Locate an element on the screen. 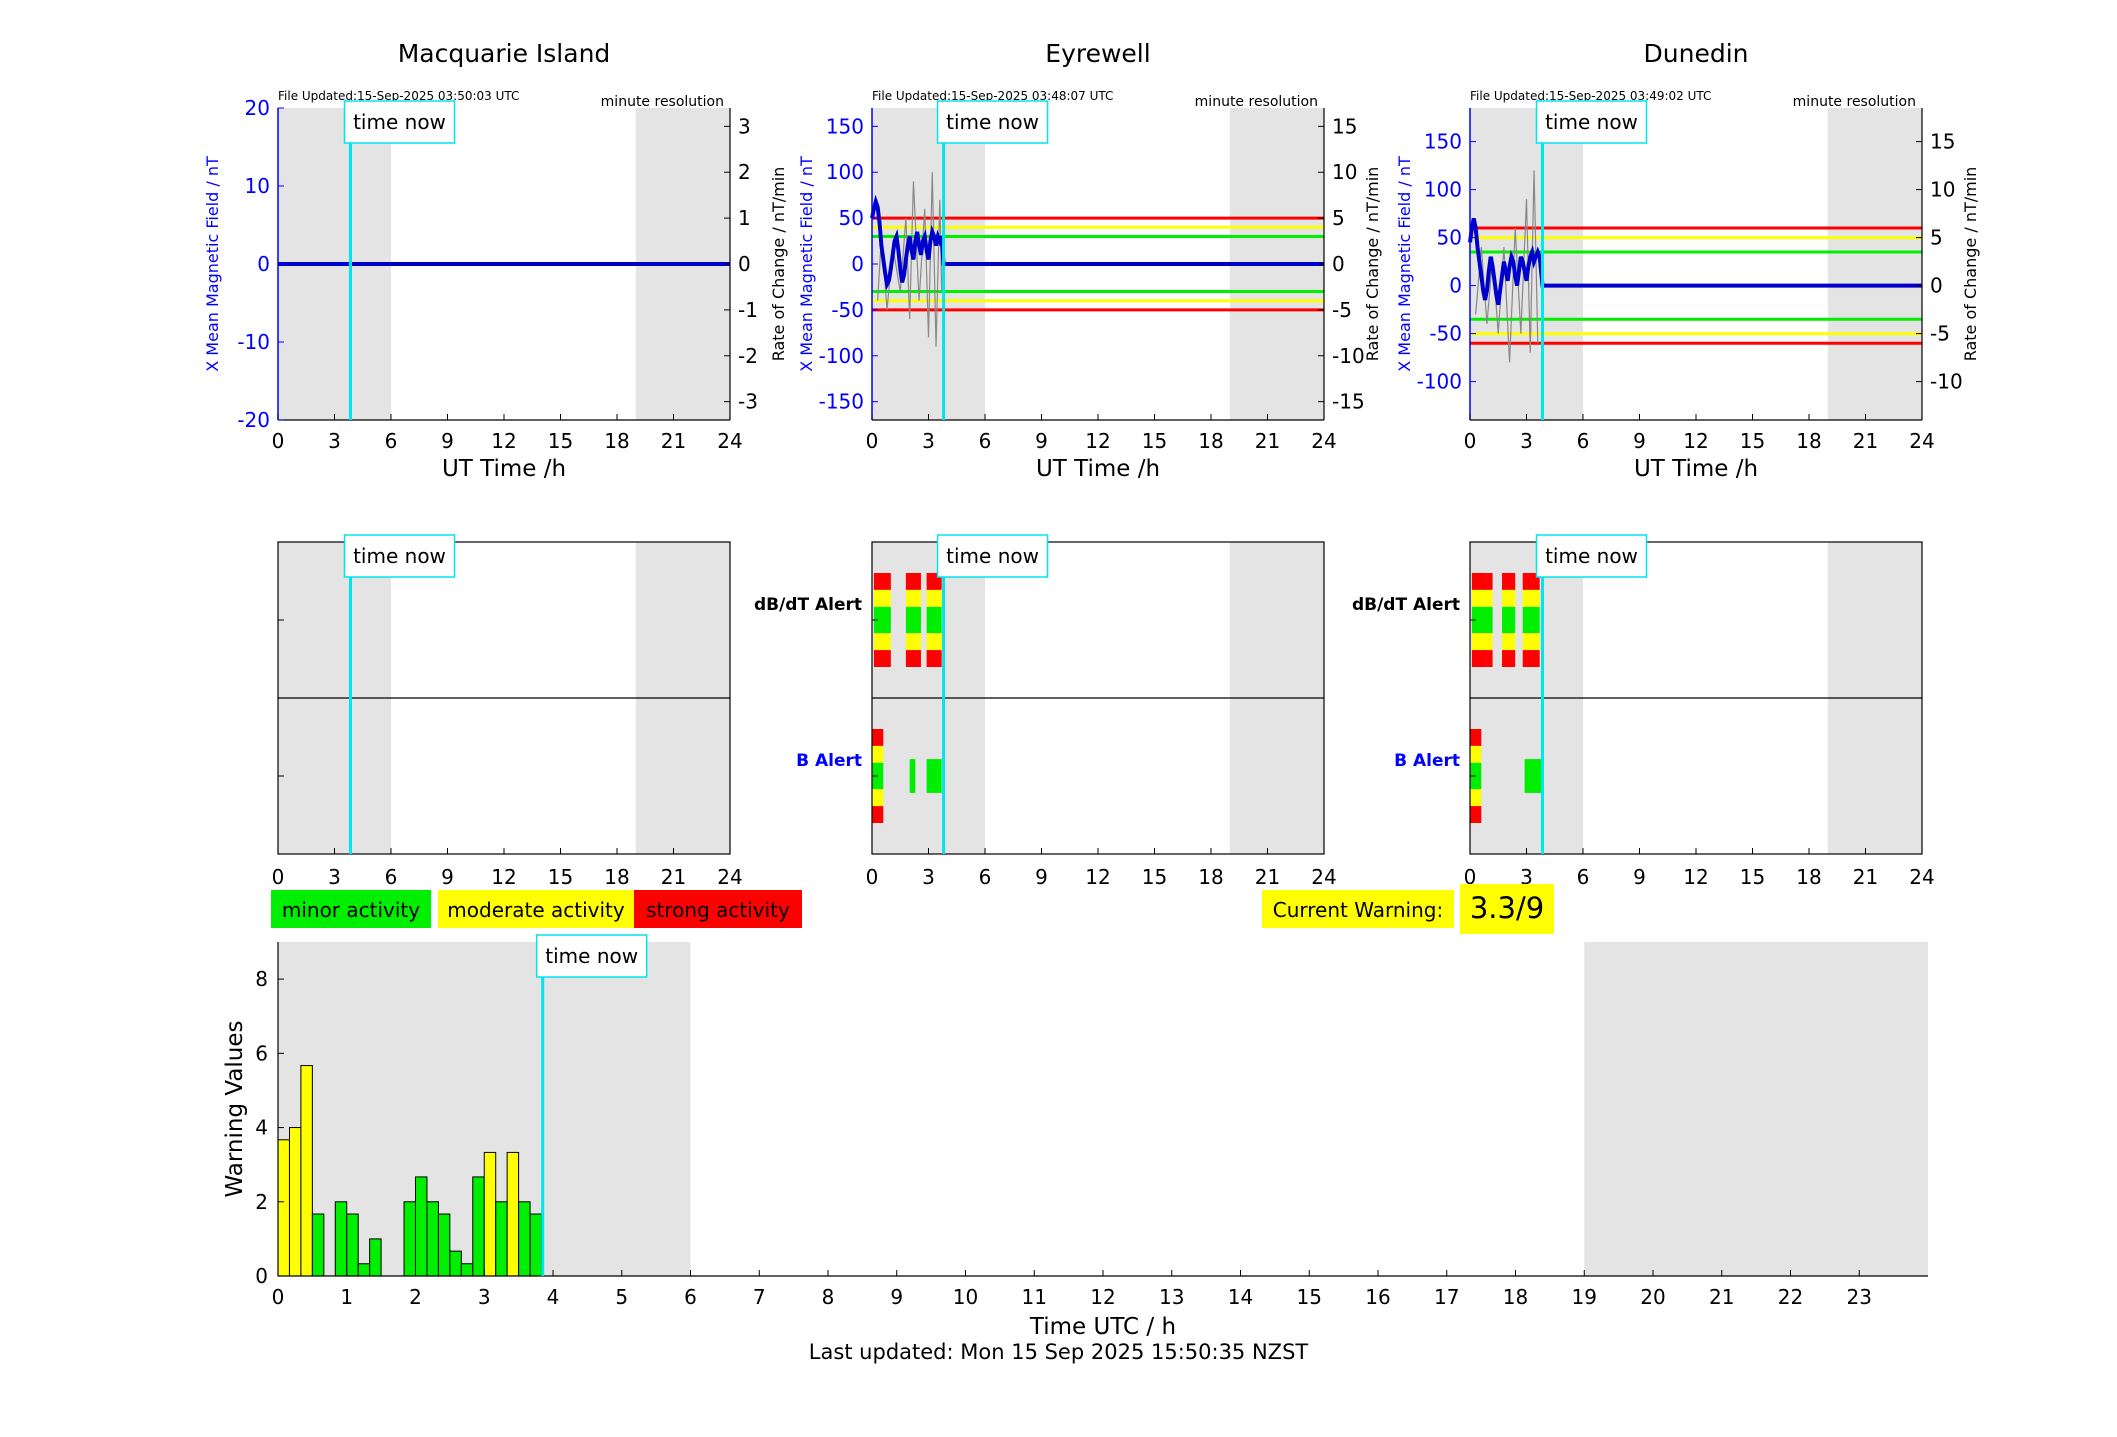  panel-title: Eyrewell is located at coordinates (1097, 53).